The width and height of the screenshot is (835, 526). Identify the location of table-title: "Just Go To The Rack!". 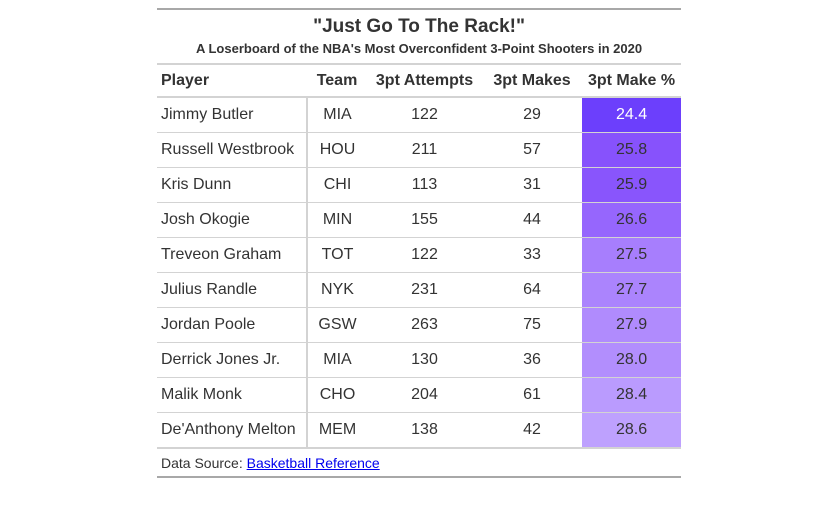
(419, 23).